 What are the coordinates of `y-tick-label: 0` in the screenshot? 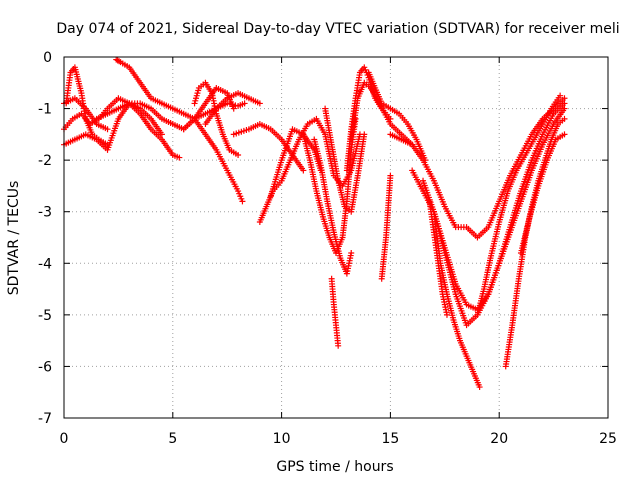 It's located at (47, 58).